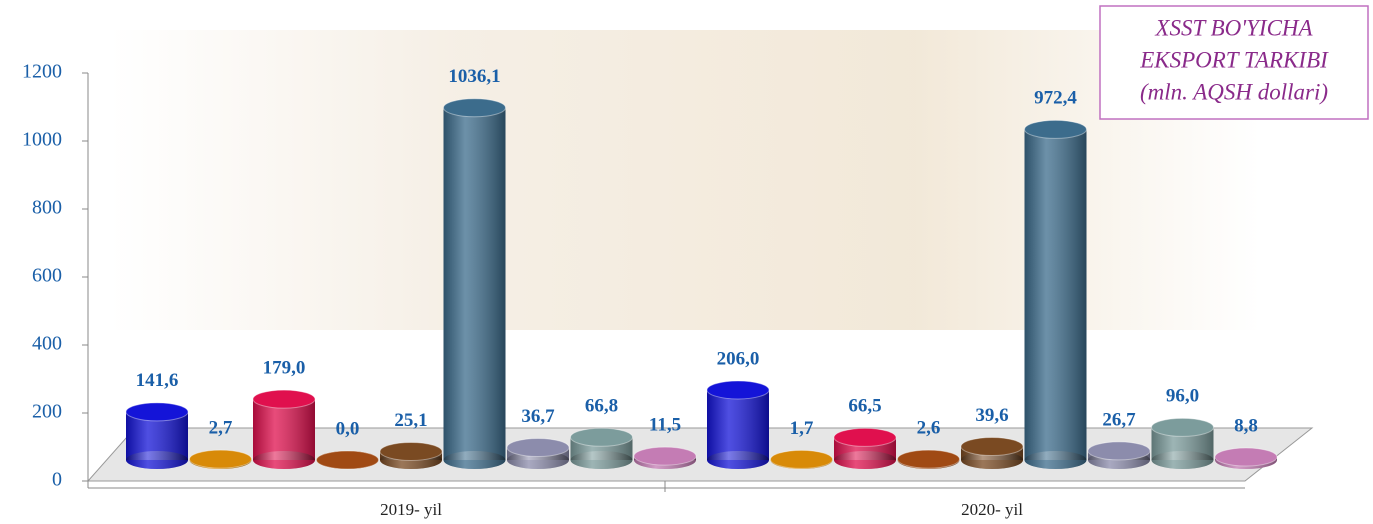 Image resolution: width=1373 pixels, height=524 pixels. What do you see at coordinates (802, 428) in the screenshot?
I see `value-label: 1,7` at bounding box center [802, 428].